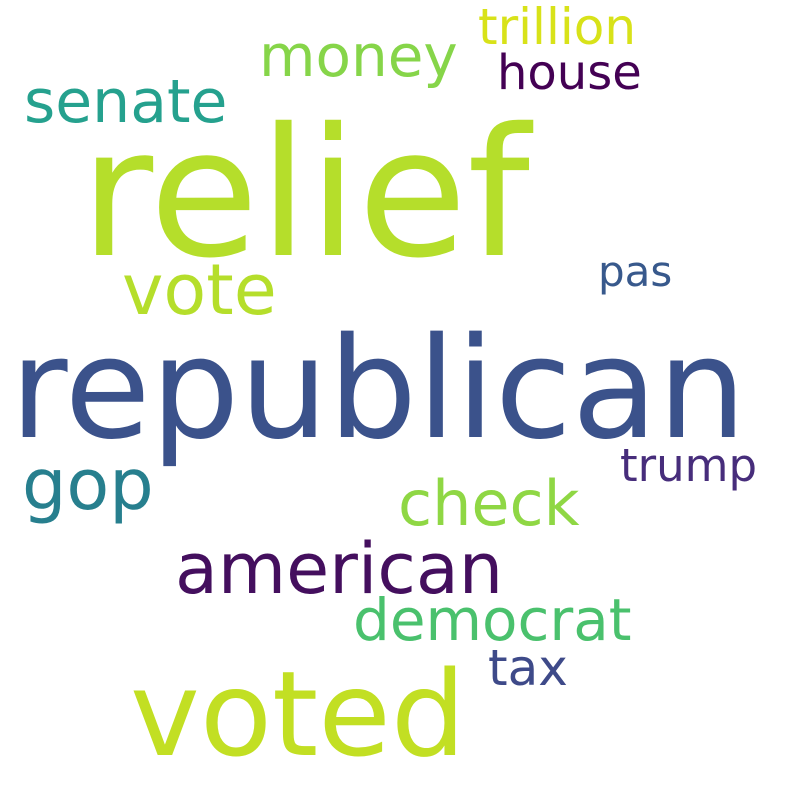 The width and height of the screenshot is (800, 800). I want to click on word-american: american, so click(339, 569).